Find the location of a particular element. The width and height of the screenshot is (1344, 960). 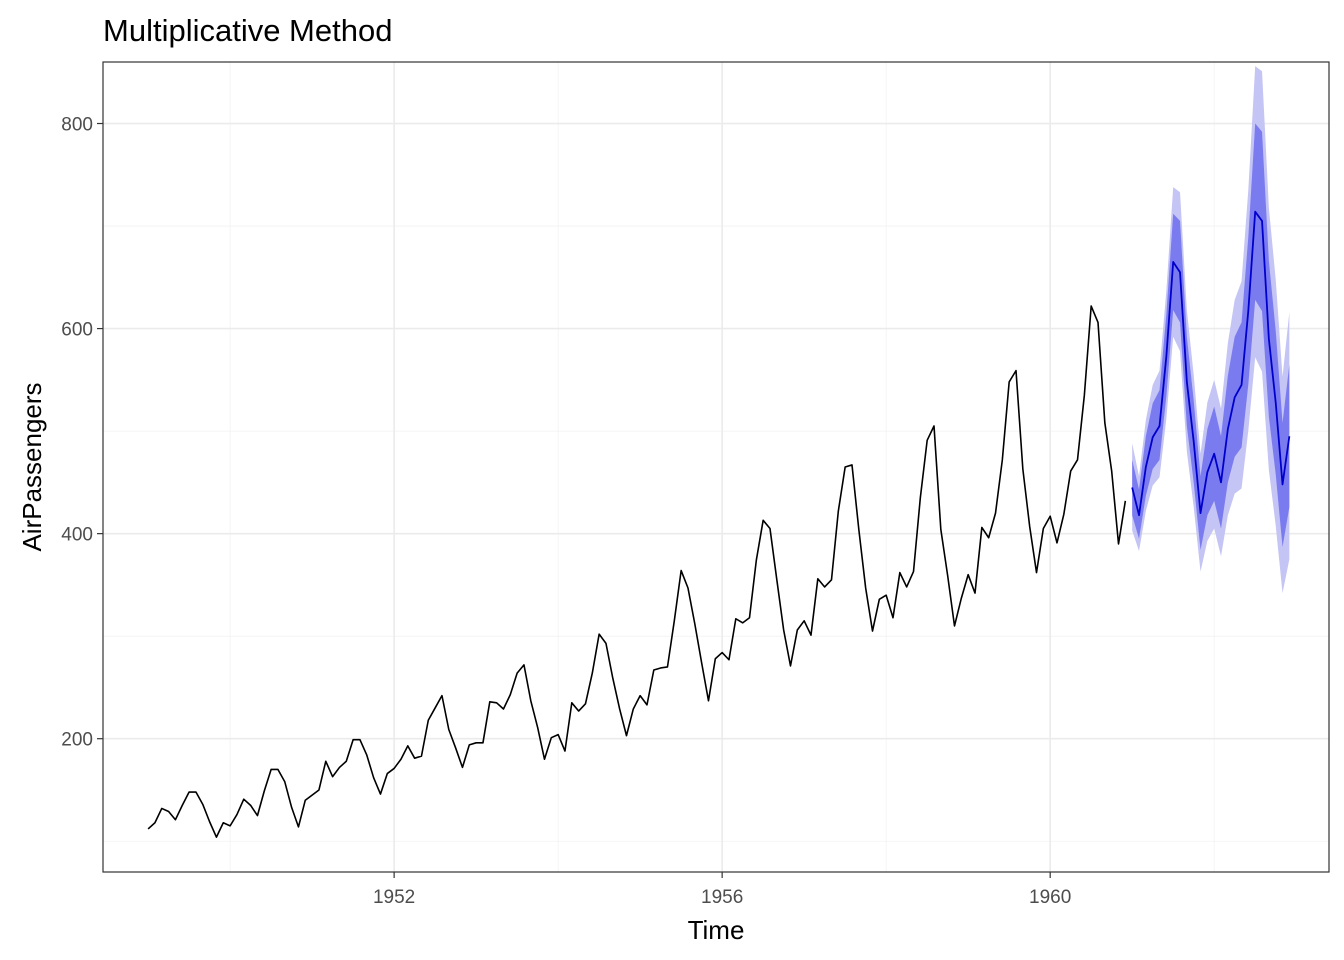

y-axis-title: AirPassengers is located at coordinates (32, 466).